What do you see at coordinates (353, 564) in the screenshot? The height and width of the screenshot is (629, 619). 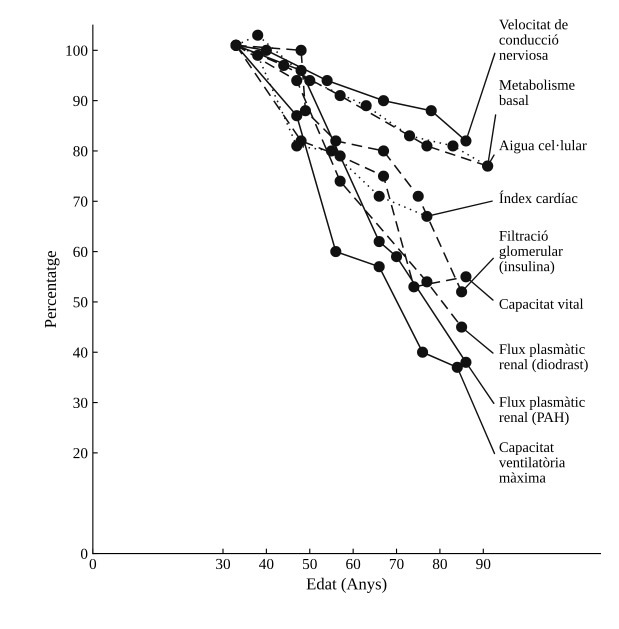 I see `x-tick-label: 60` at bounding box center [353, 564].